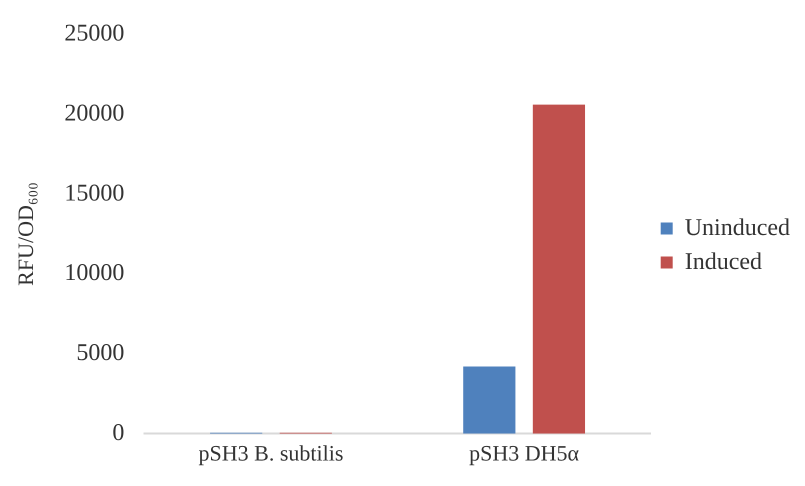  I want to click on y-tick-label: 20000, so click(94, 113).